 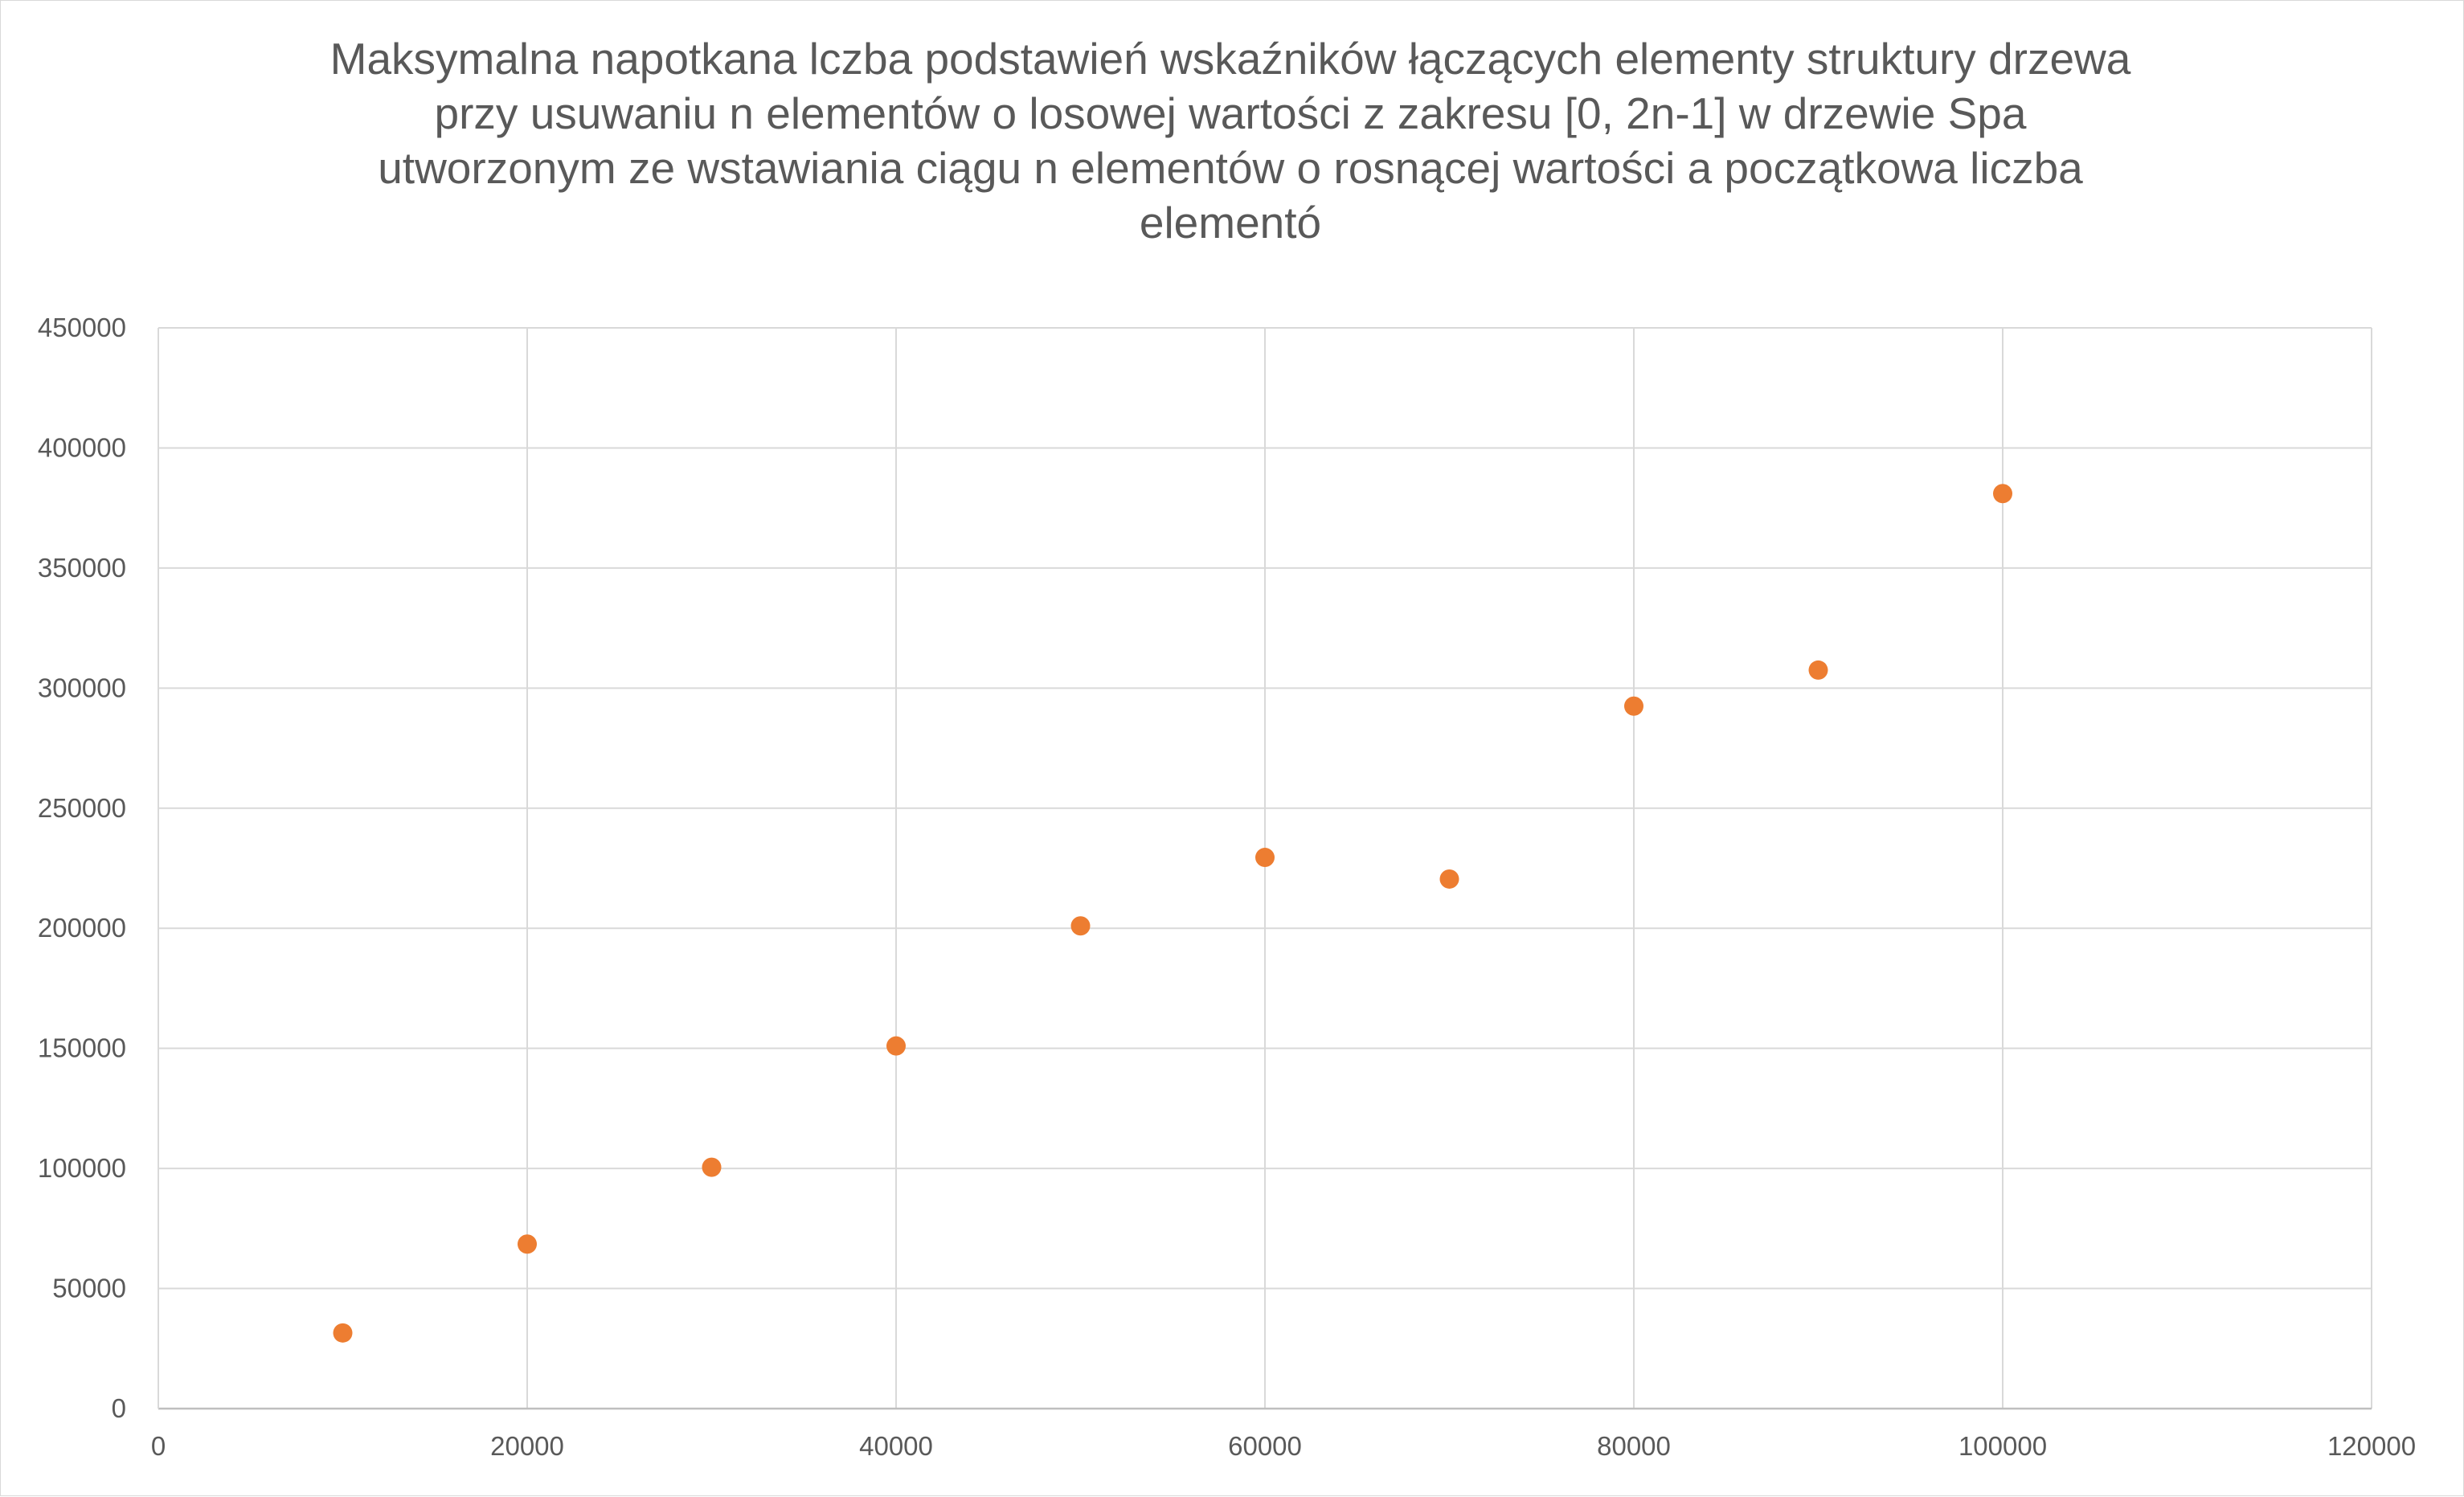 I want to click on y-tick-label: 100000, so click(x=82, y=1168).